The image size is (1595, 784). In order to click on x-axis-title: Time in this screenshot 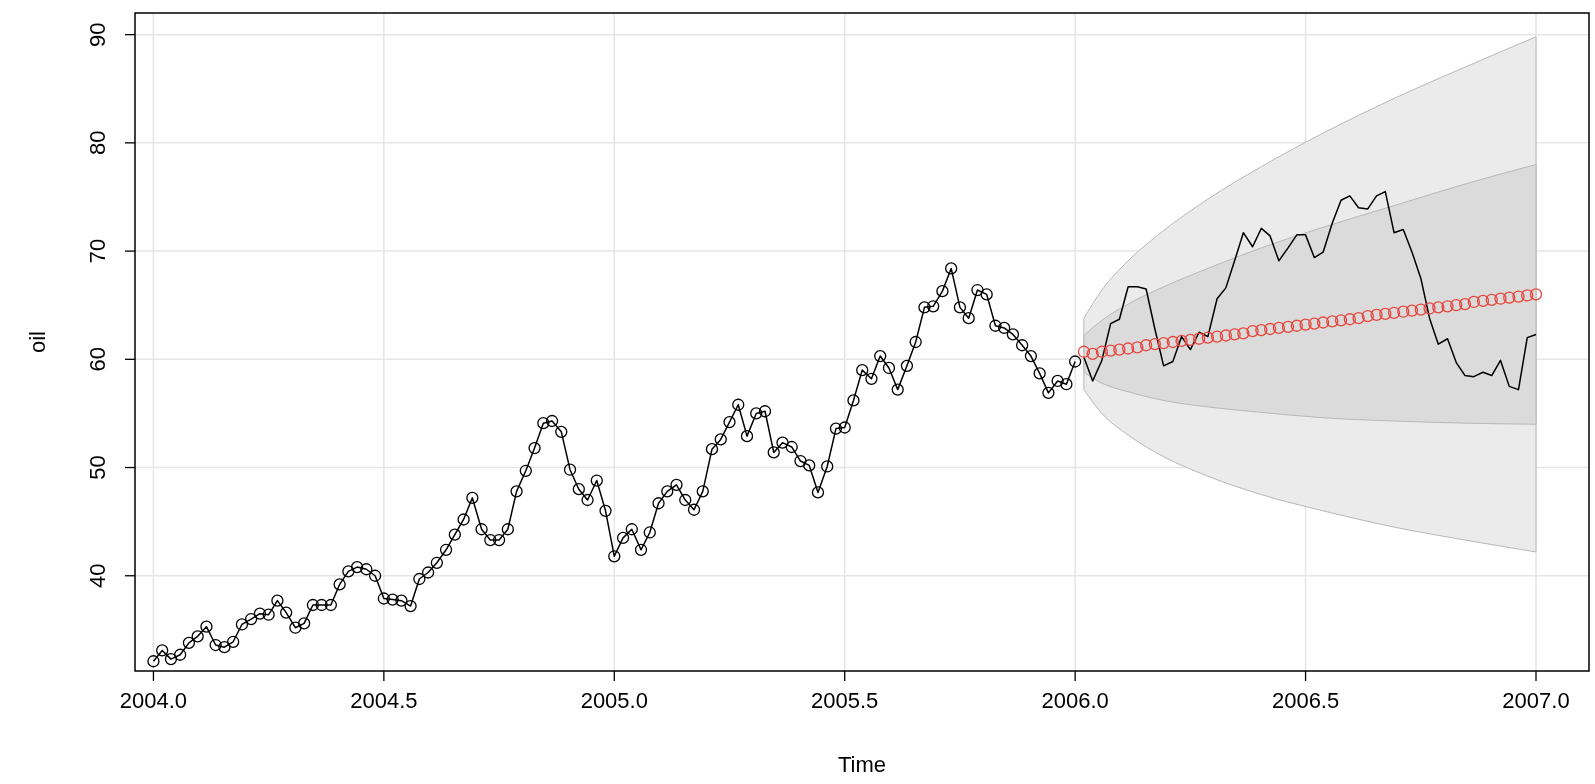, I will do `click(862, 764)`.